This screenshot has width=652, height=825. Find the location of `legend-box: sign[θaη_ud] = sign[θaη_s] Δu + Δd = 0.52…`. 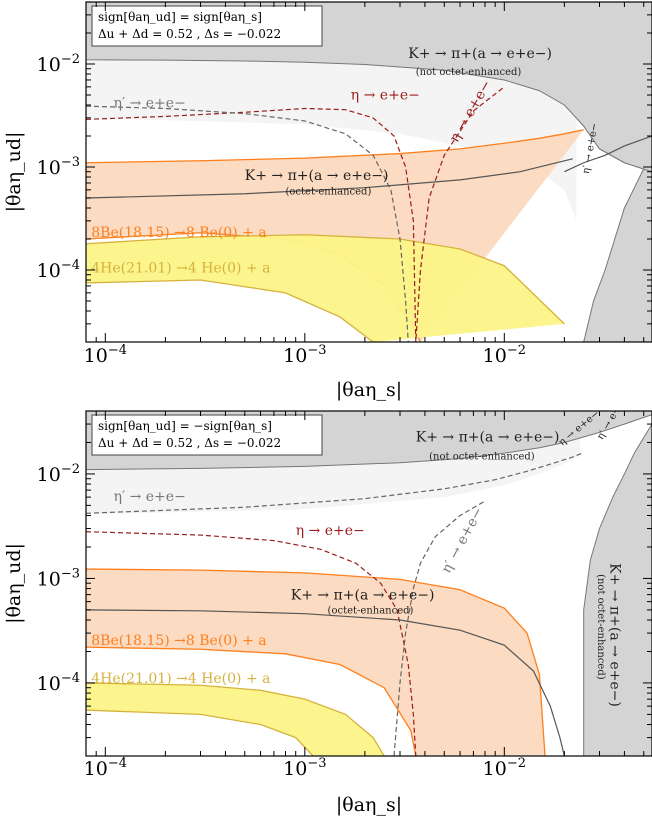

legend-box: sign[θaη_ud] = sign[θaη_s] Δu + Δd = 0.52… is located at coordinates (207, 26).